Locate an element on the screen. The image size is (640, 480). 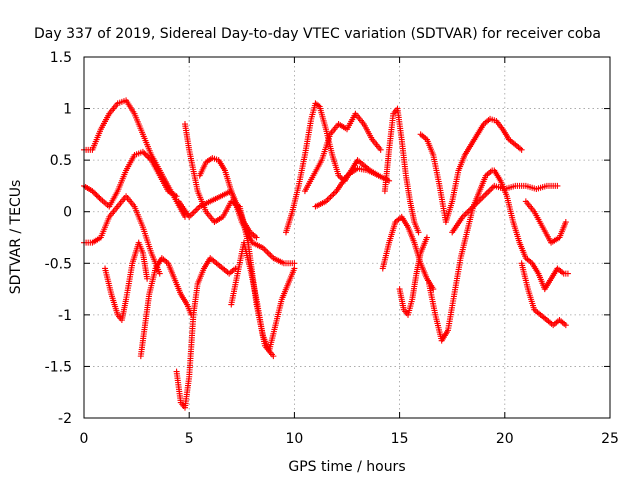
series-sat-d is located at coordinates (126, 281).